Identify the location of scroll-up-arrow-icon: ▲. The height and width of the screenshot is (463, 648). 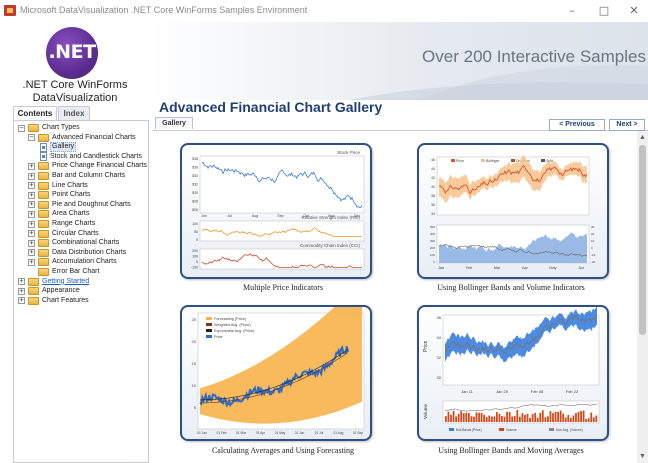
(642, 137).